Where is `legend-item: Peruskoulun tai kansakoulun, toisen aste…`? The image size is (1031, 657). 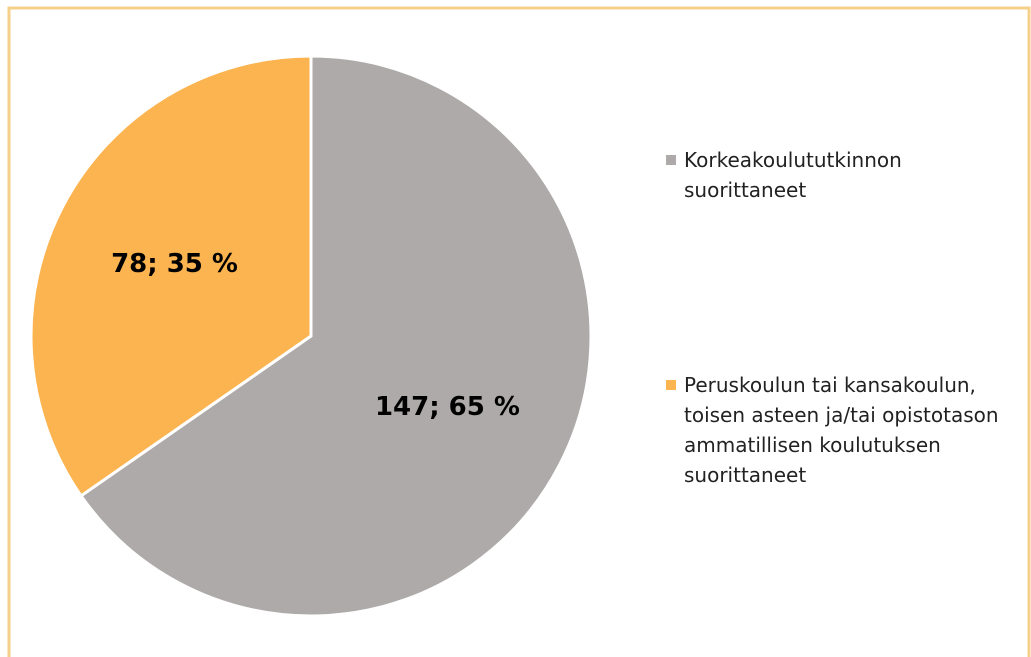
legend-item: Peruskoulun tai kansakoulun, toisen aste… is located at coordinates (845, 430).